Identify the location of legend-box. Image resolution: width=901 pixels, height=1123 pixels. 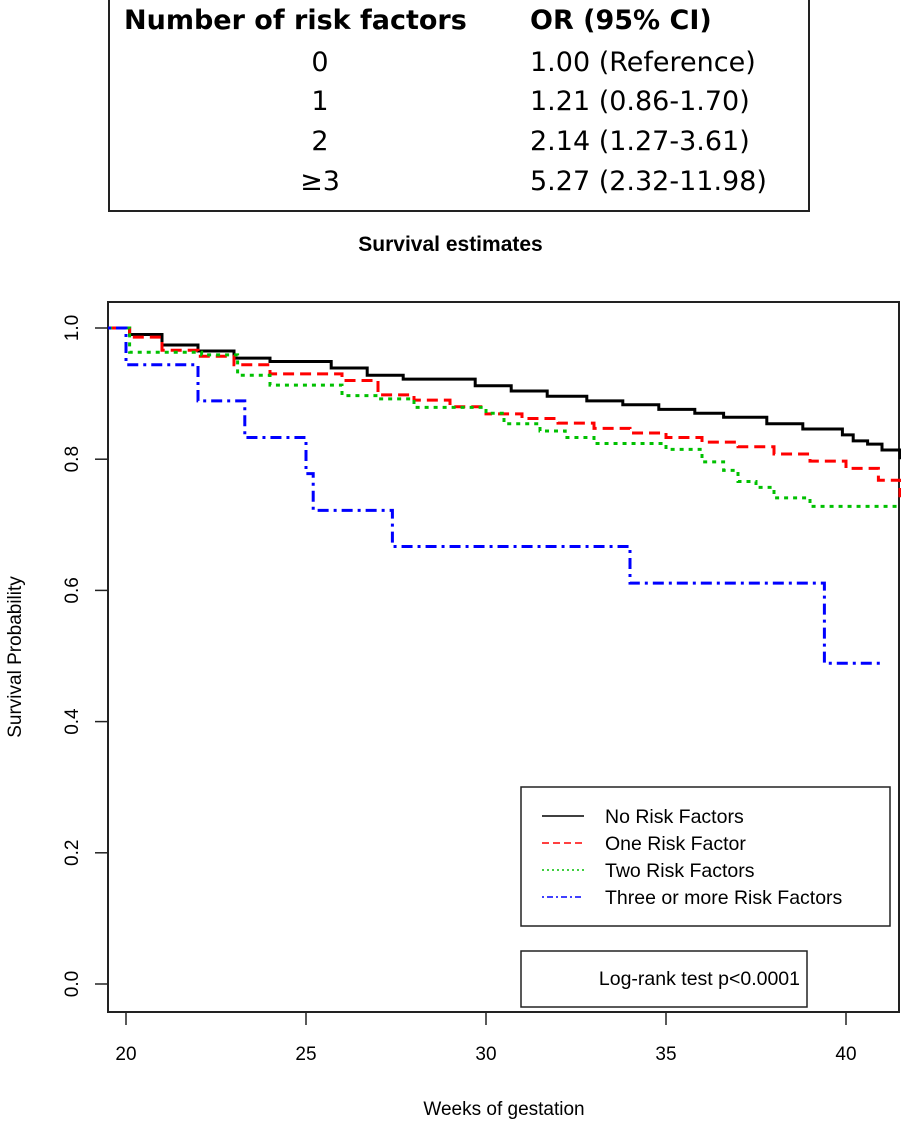
(705, 856).